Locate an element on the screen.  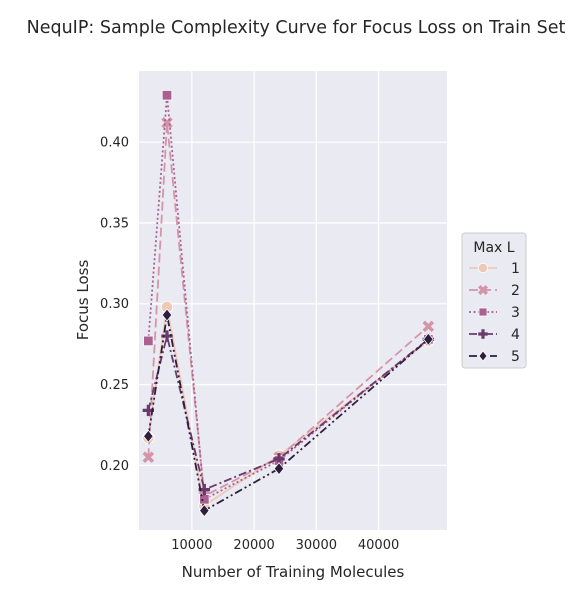
x-axis-label: Number of Training Molecules is located at coordinates (293, 572).